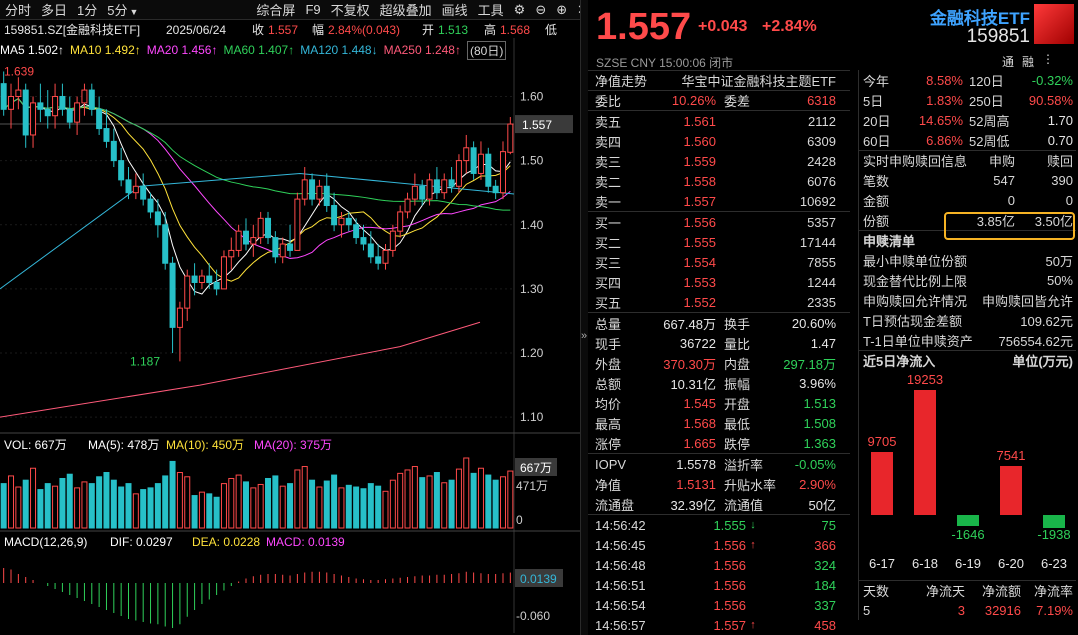 The image size is (1078, 635). What do you see at coordinates (1046, 321) in the screenshot?
I see `redlist-value: 109.62元` at bounding box center [1046, 321].